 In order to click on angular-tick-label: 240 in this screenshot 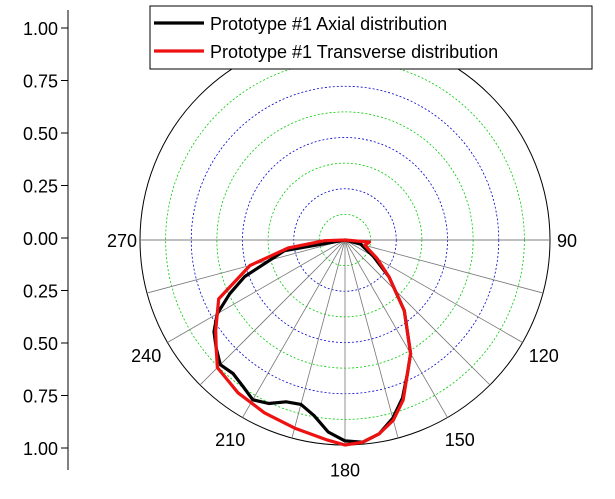, I will do `click(146, 356)`.